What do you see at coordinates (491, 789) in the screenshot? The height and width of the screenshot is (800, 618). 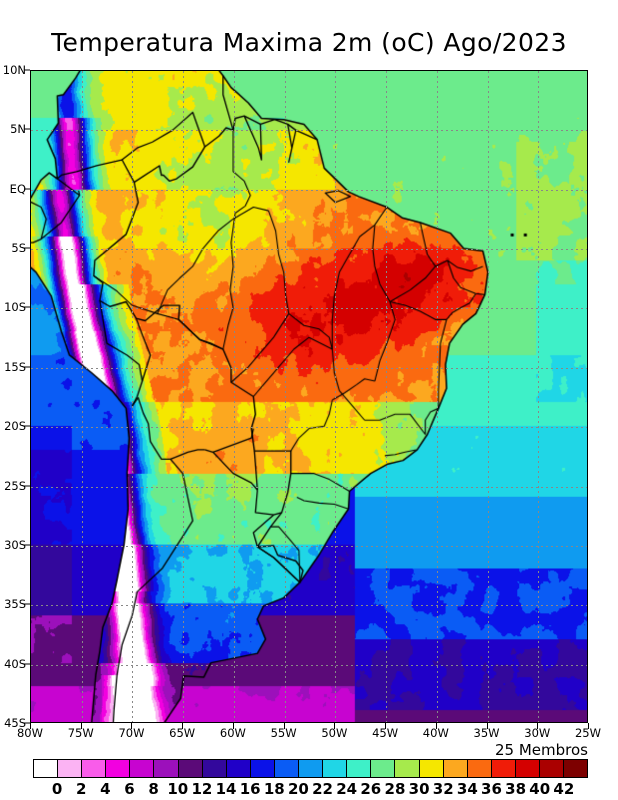 I see `colorbar-tick-label: 36` at bounding box center [491, 789].